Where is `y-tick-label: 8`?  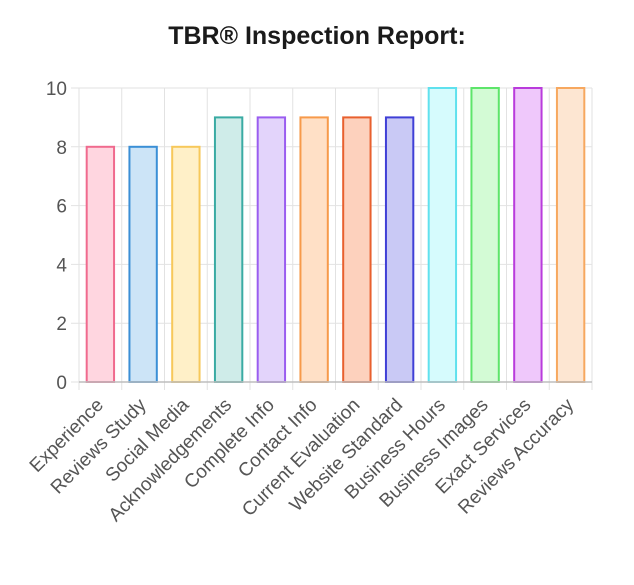 y-tick-label: 8 is located at coordinates (61, 148).